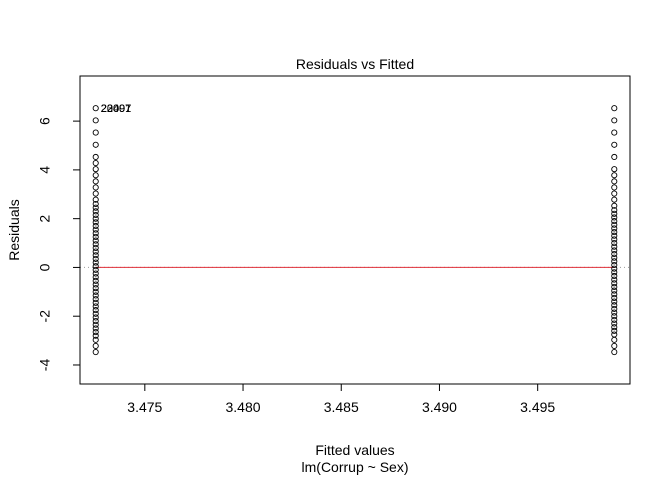  I want to click on y-tick-label: 0, so click(45, 267).